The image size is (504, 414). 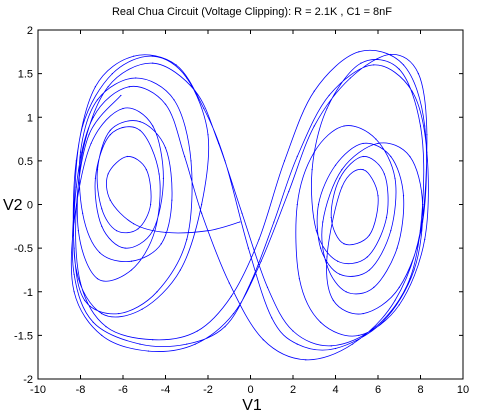 What do you see at coordinates (463, 390) in the screenshot?
I see `x-tick-label: 10` at bounding box center [463, 390].